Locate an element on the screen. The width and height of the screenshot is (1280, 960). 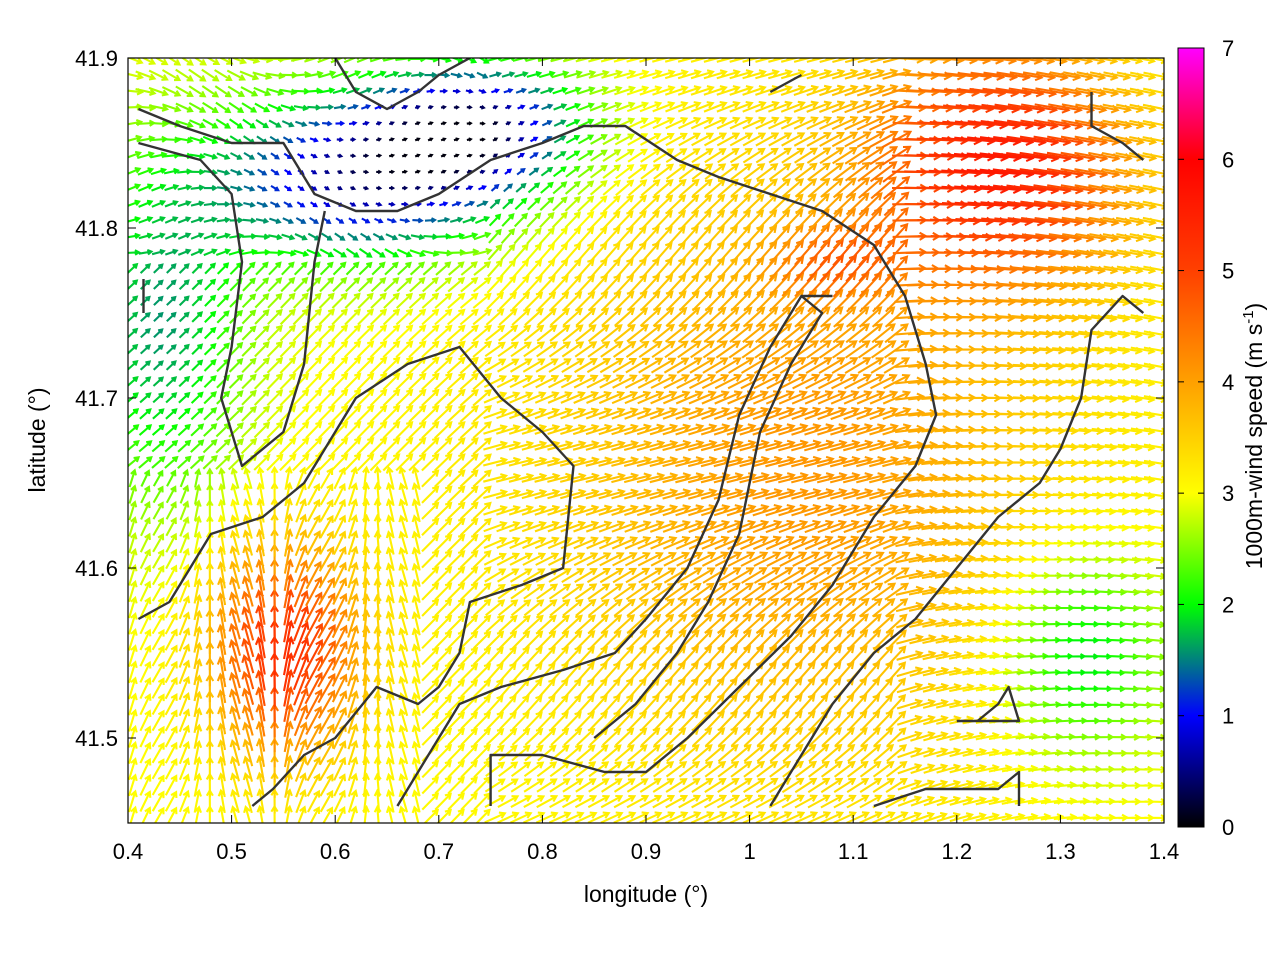
x-tick-label: 1.2 is located at coordinates (957, 851).